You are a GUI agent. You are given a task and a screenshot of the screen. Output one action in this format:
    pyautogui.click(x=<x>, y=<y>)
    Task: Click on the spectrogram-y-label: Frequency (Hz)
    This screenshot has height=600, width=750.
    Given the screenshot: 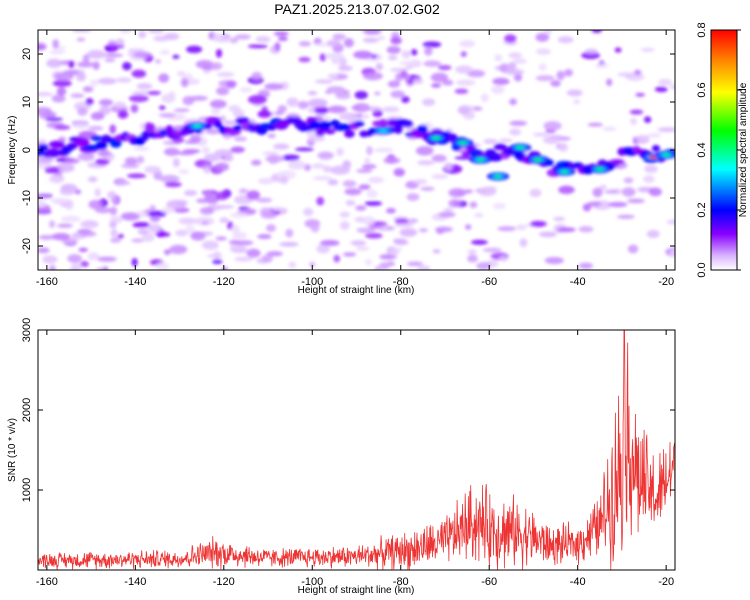 What is the action you would take?
    pyautogui.click(x=12, y=150)
    